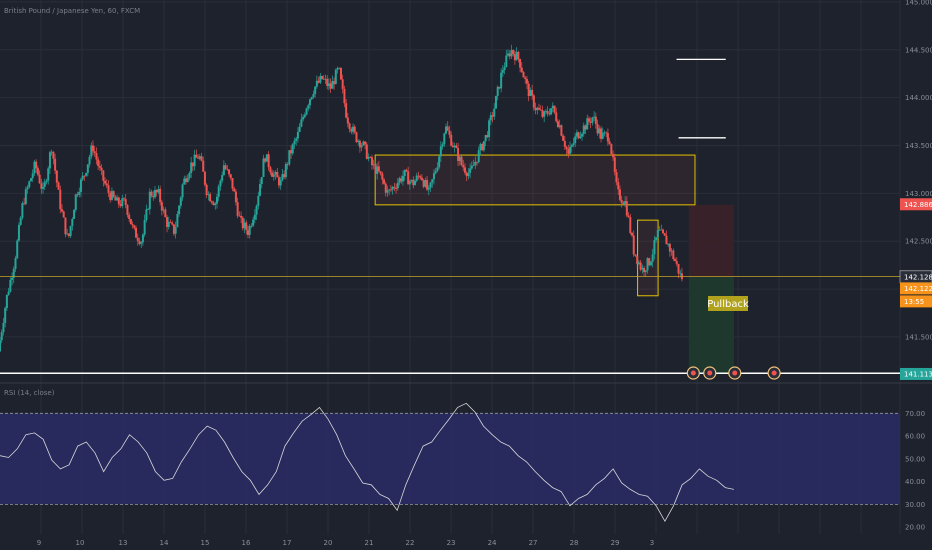  I want to click on rsi-tick-label-0: 70.00, so click(915, 414).